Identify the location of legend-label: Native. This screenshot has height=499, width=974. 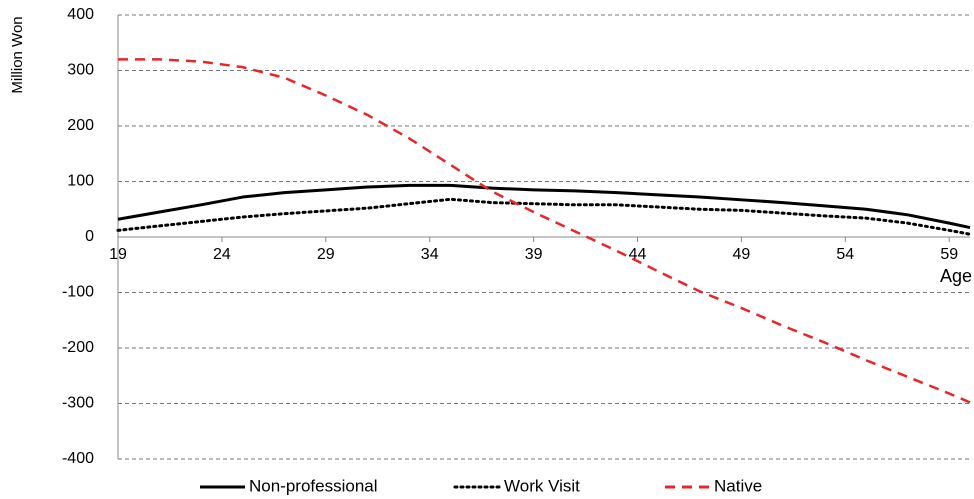
(738, 485).